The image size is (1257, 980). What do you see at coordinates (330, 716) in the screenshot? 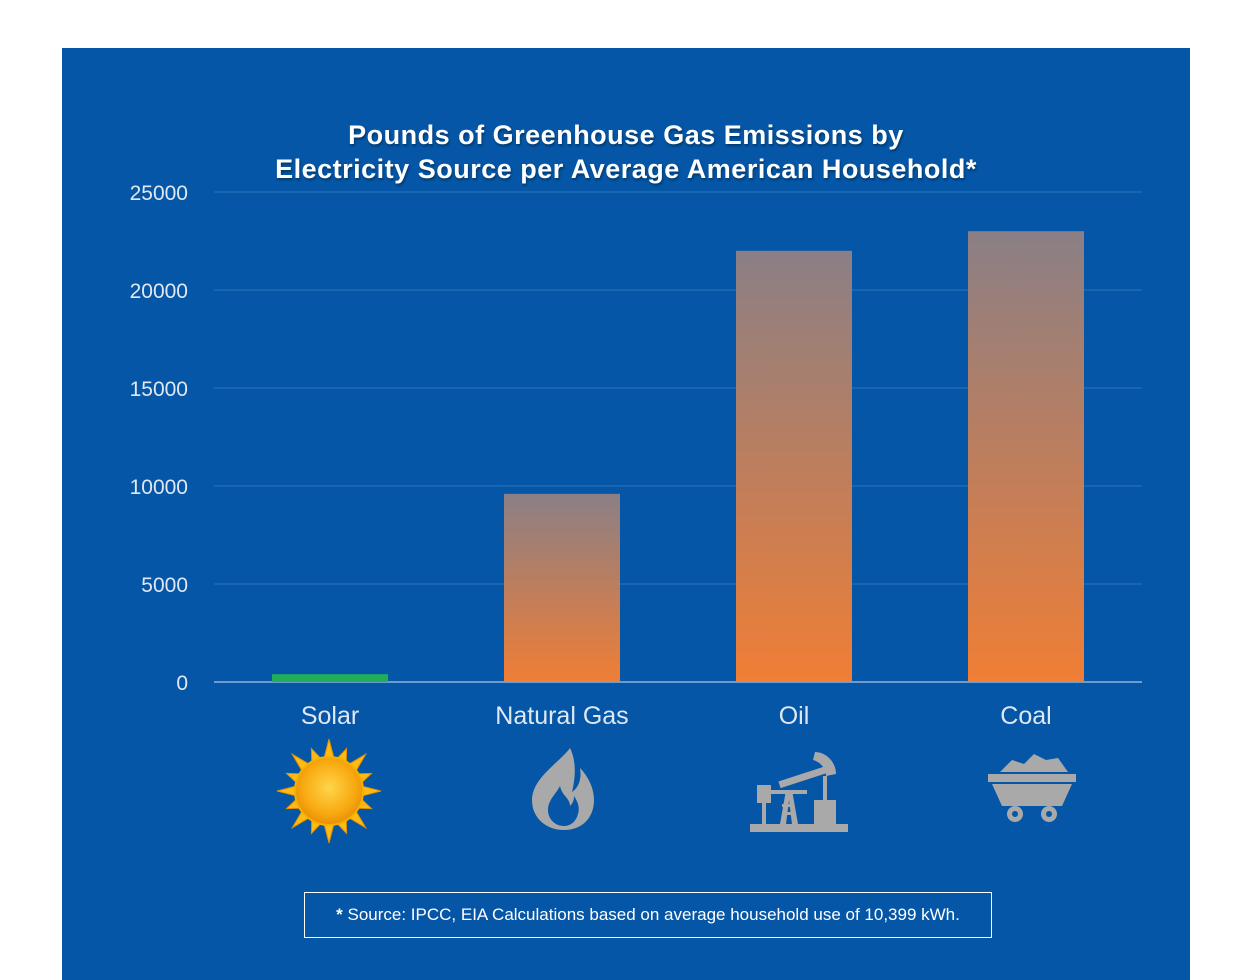
I see `x-tick-label: Solar` at bounding box center [330, 716].